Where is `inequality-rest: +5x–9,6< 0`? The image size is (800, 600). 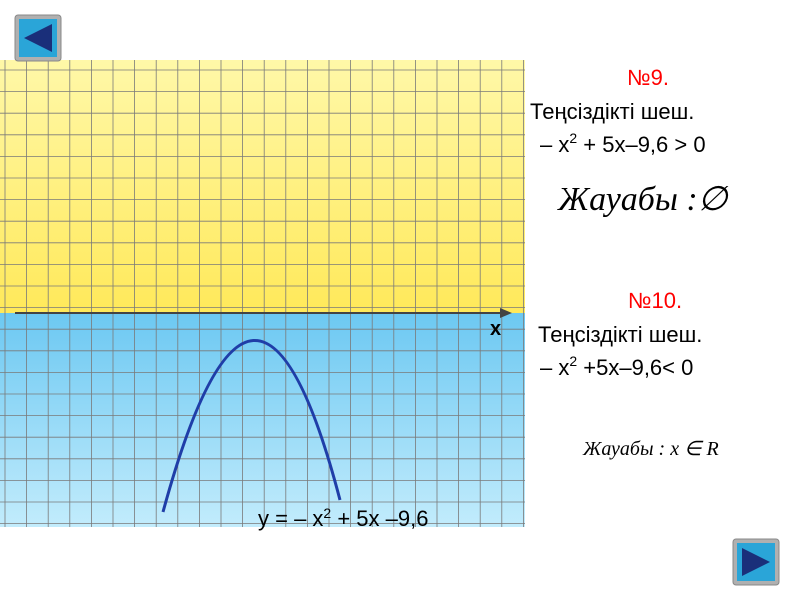
inequality-rest: +5x–9,6< 0 is located at coordinates (635, 367).